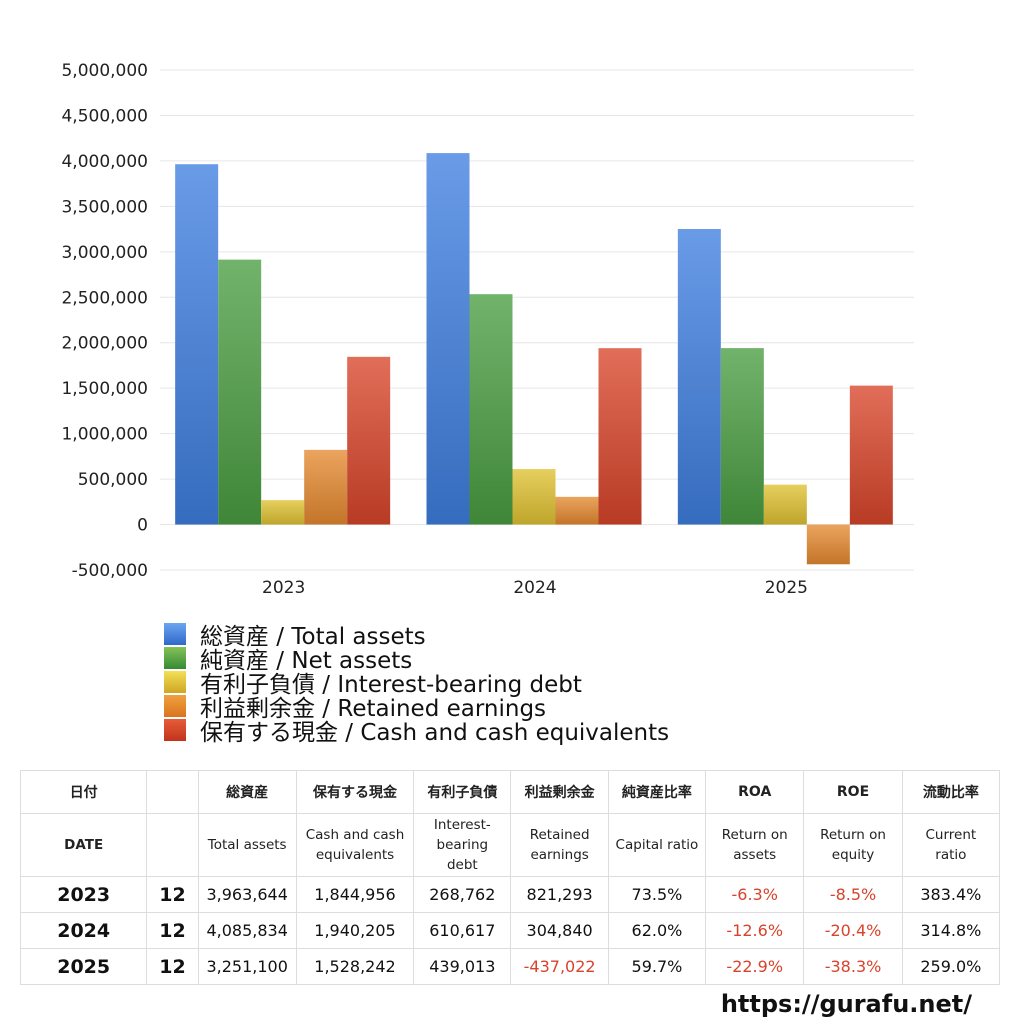 The height and width of the screenshot is (1024, 1024). What do you see at coordinates (104, 253) in the screenshot?
I see `y-tick-label: 3,000,000` at bounding box center [104, 253].